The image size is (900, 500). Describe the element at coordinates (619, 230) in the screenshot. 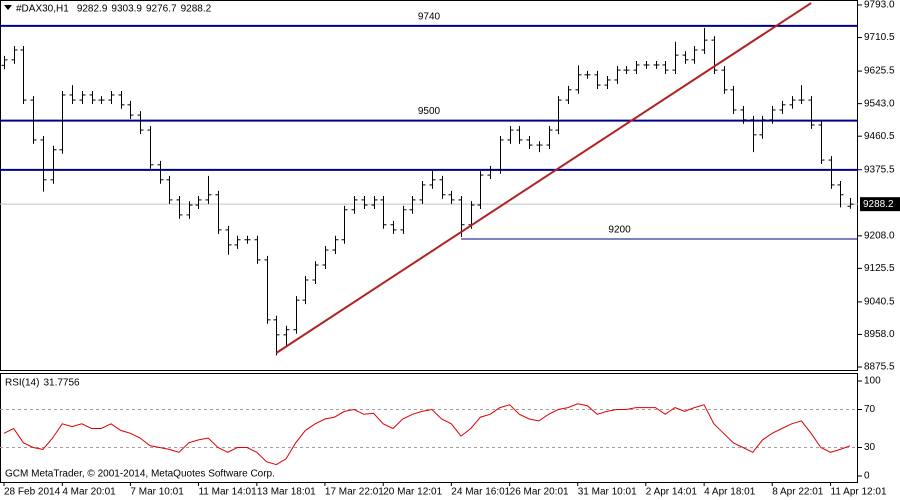

I see `level-label: 9200` at that location.